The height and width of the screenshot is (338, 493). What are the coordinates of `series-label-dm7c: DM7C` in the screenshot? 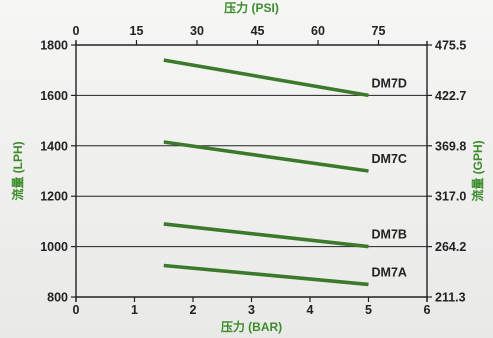 It's located at (389, 159).